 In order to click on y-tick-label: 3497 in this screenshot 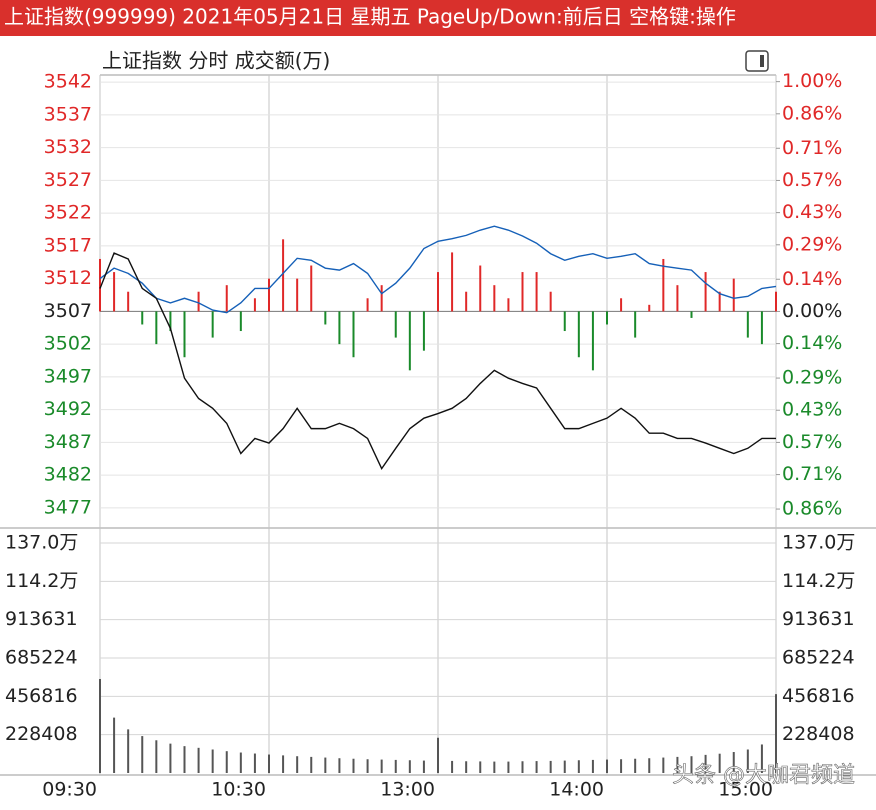, I will do `click(68, 376)`.